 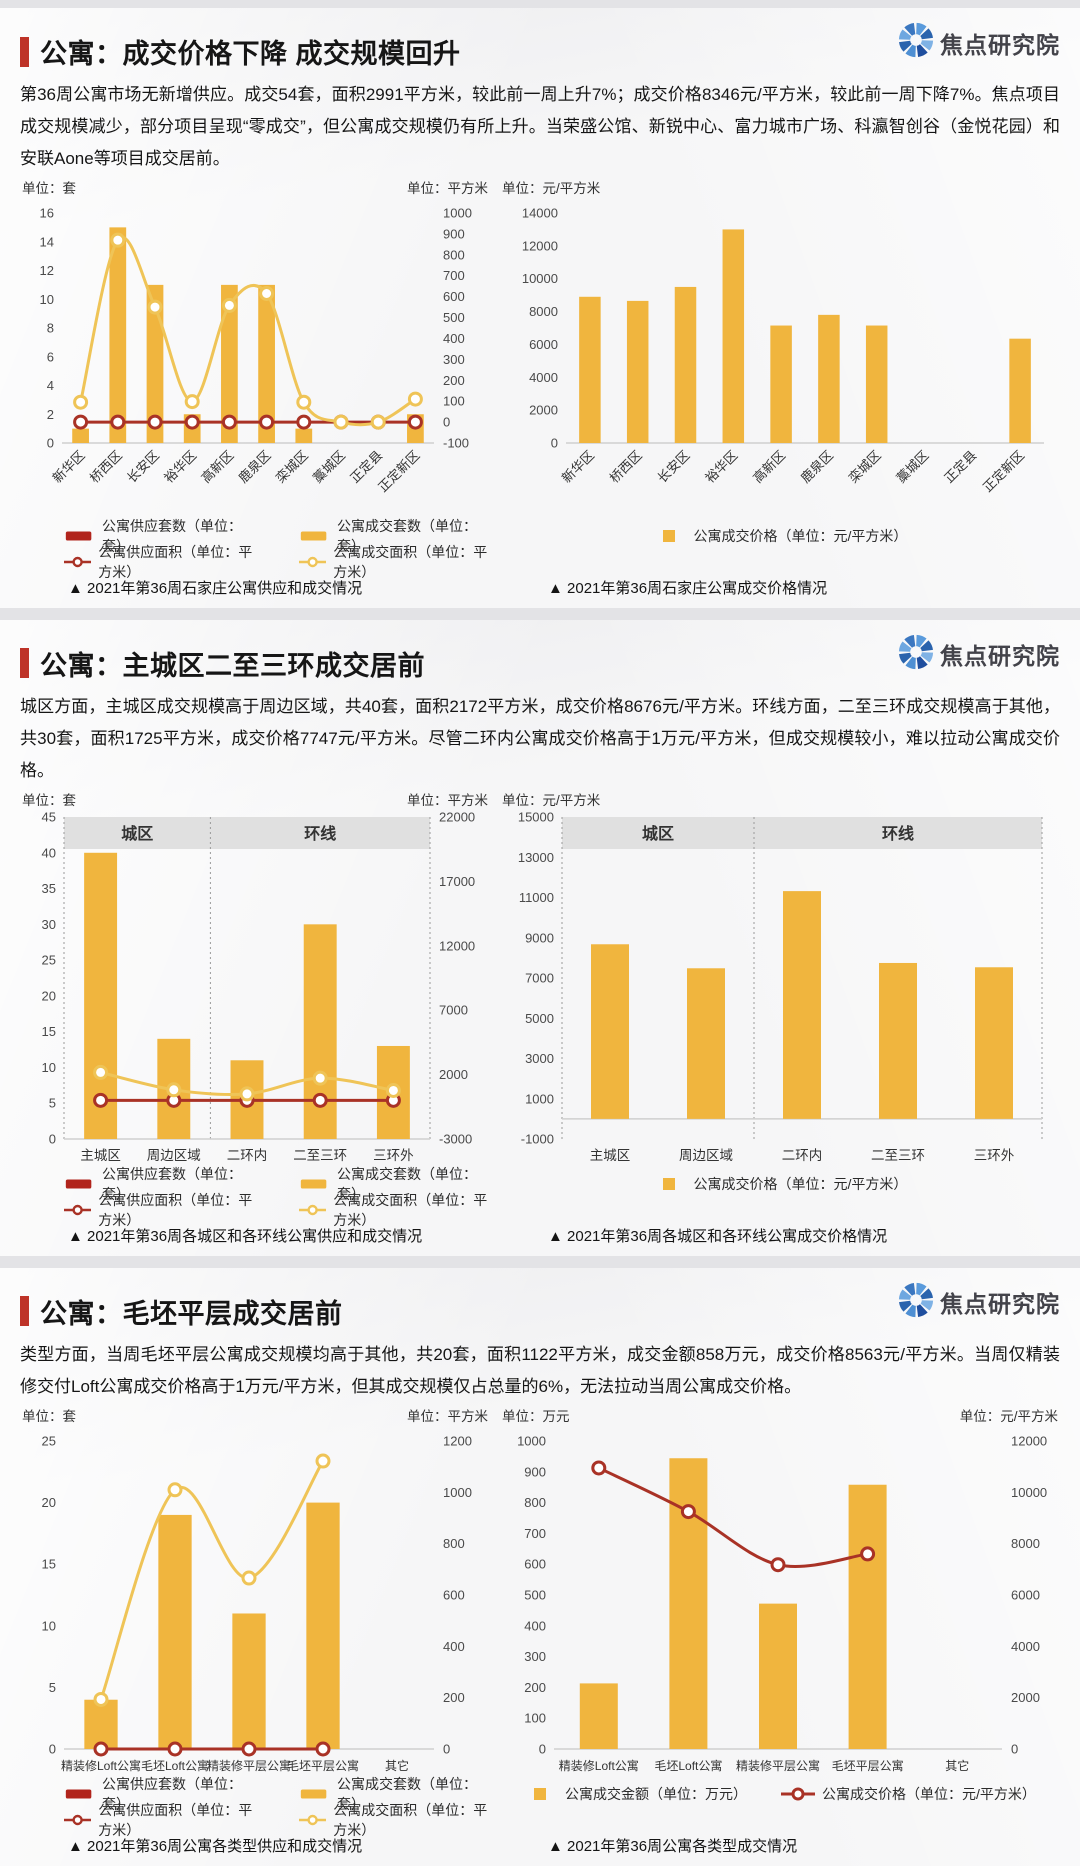 What do you see at coordinates (706, 1155) in the screenshot?
I see `svg-text: 周边区域` at bounding box center [706, 1155].